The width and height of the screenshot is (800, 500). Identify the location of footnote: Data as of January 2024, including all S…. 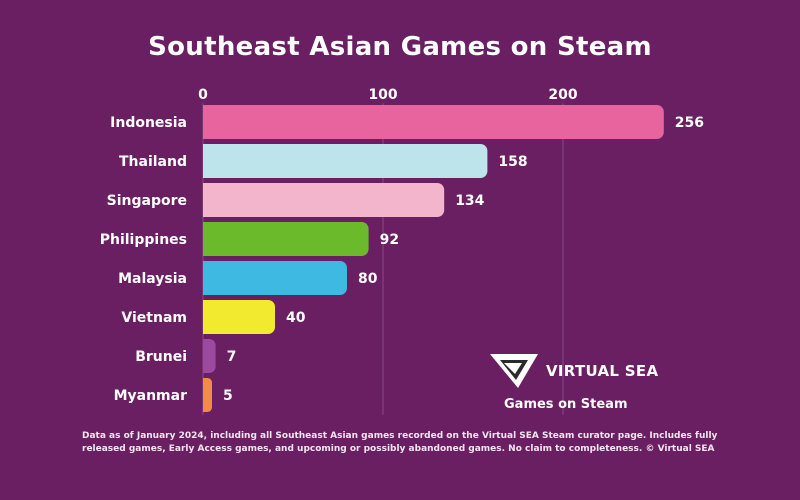
(400, 442).